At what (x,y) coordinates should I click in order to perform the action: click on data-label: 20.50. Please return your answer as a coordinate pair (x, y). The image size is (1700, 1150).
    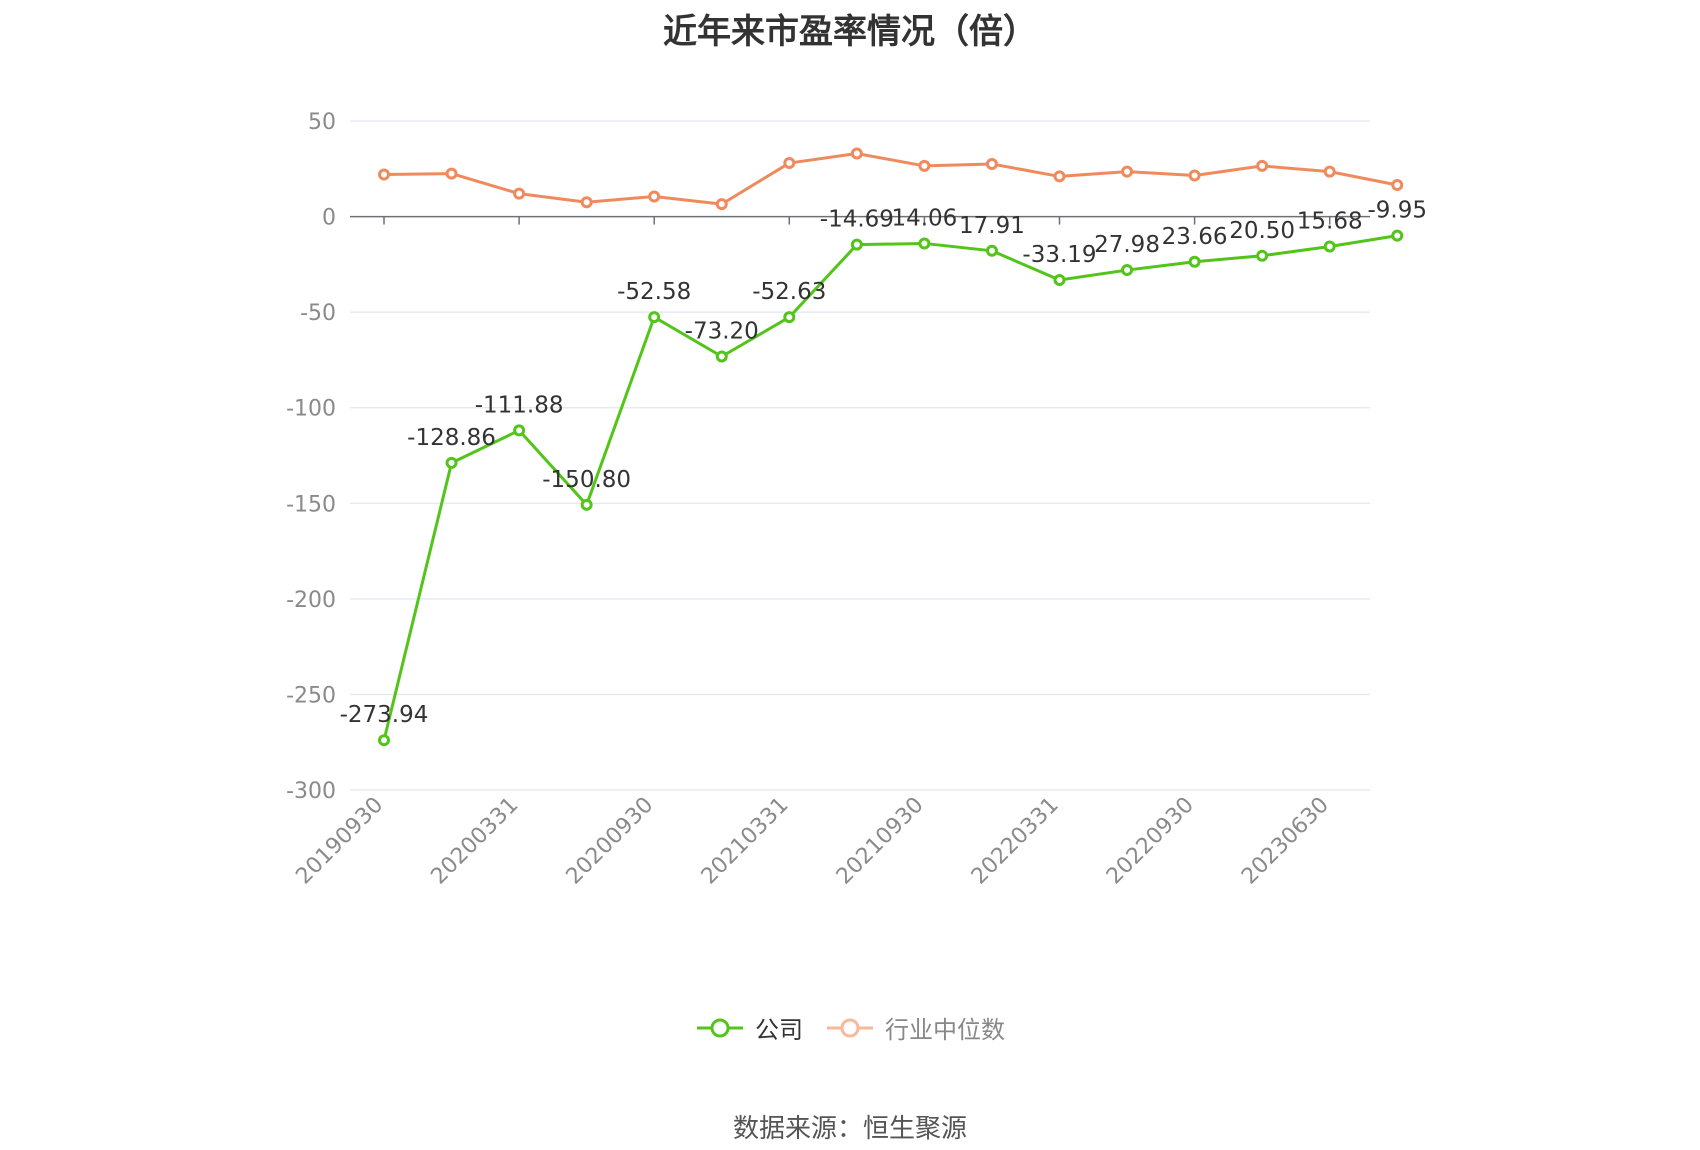
    Looking at the image, I should click on (1262, 231).